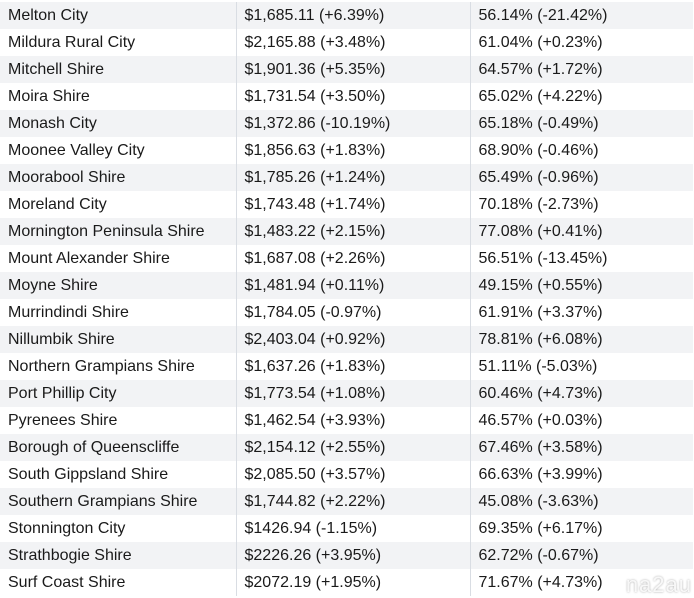  Describe the element at coordinates (353, 204) in the screenshot. I see `value-cell: $1,743.48 (+1.74%)` at that location.